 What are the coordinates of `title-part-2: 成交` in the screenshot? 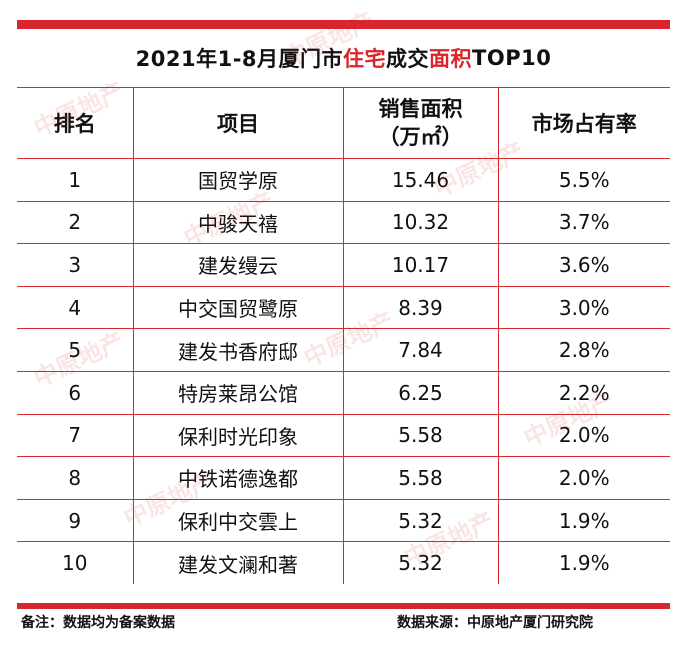 It's located at (408, 59).